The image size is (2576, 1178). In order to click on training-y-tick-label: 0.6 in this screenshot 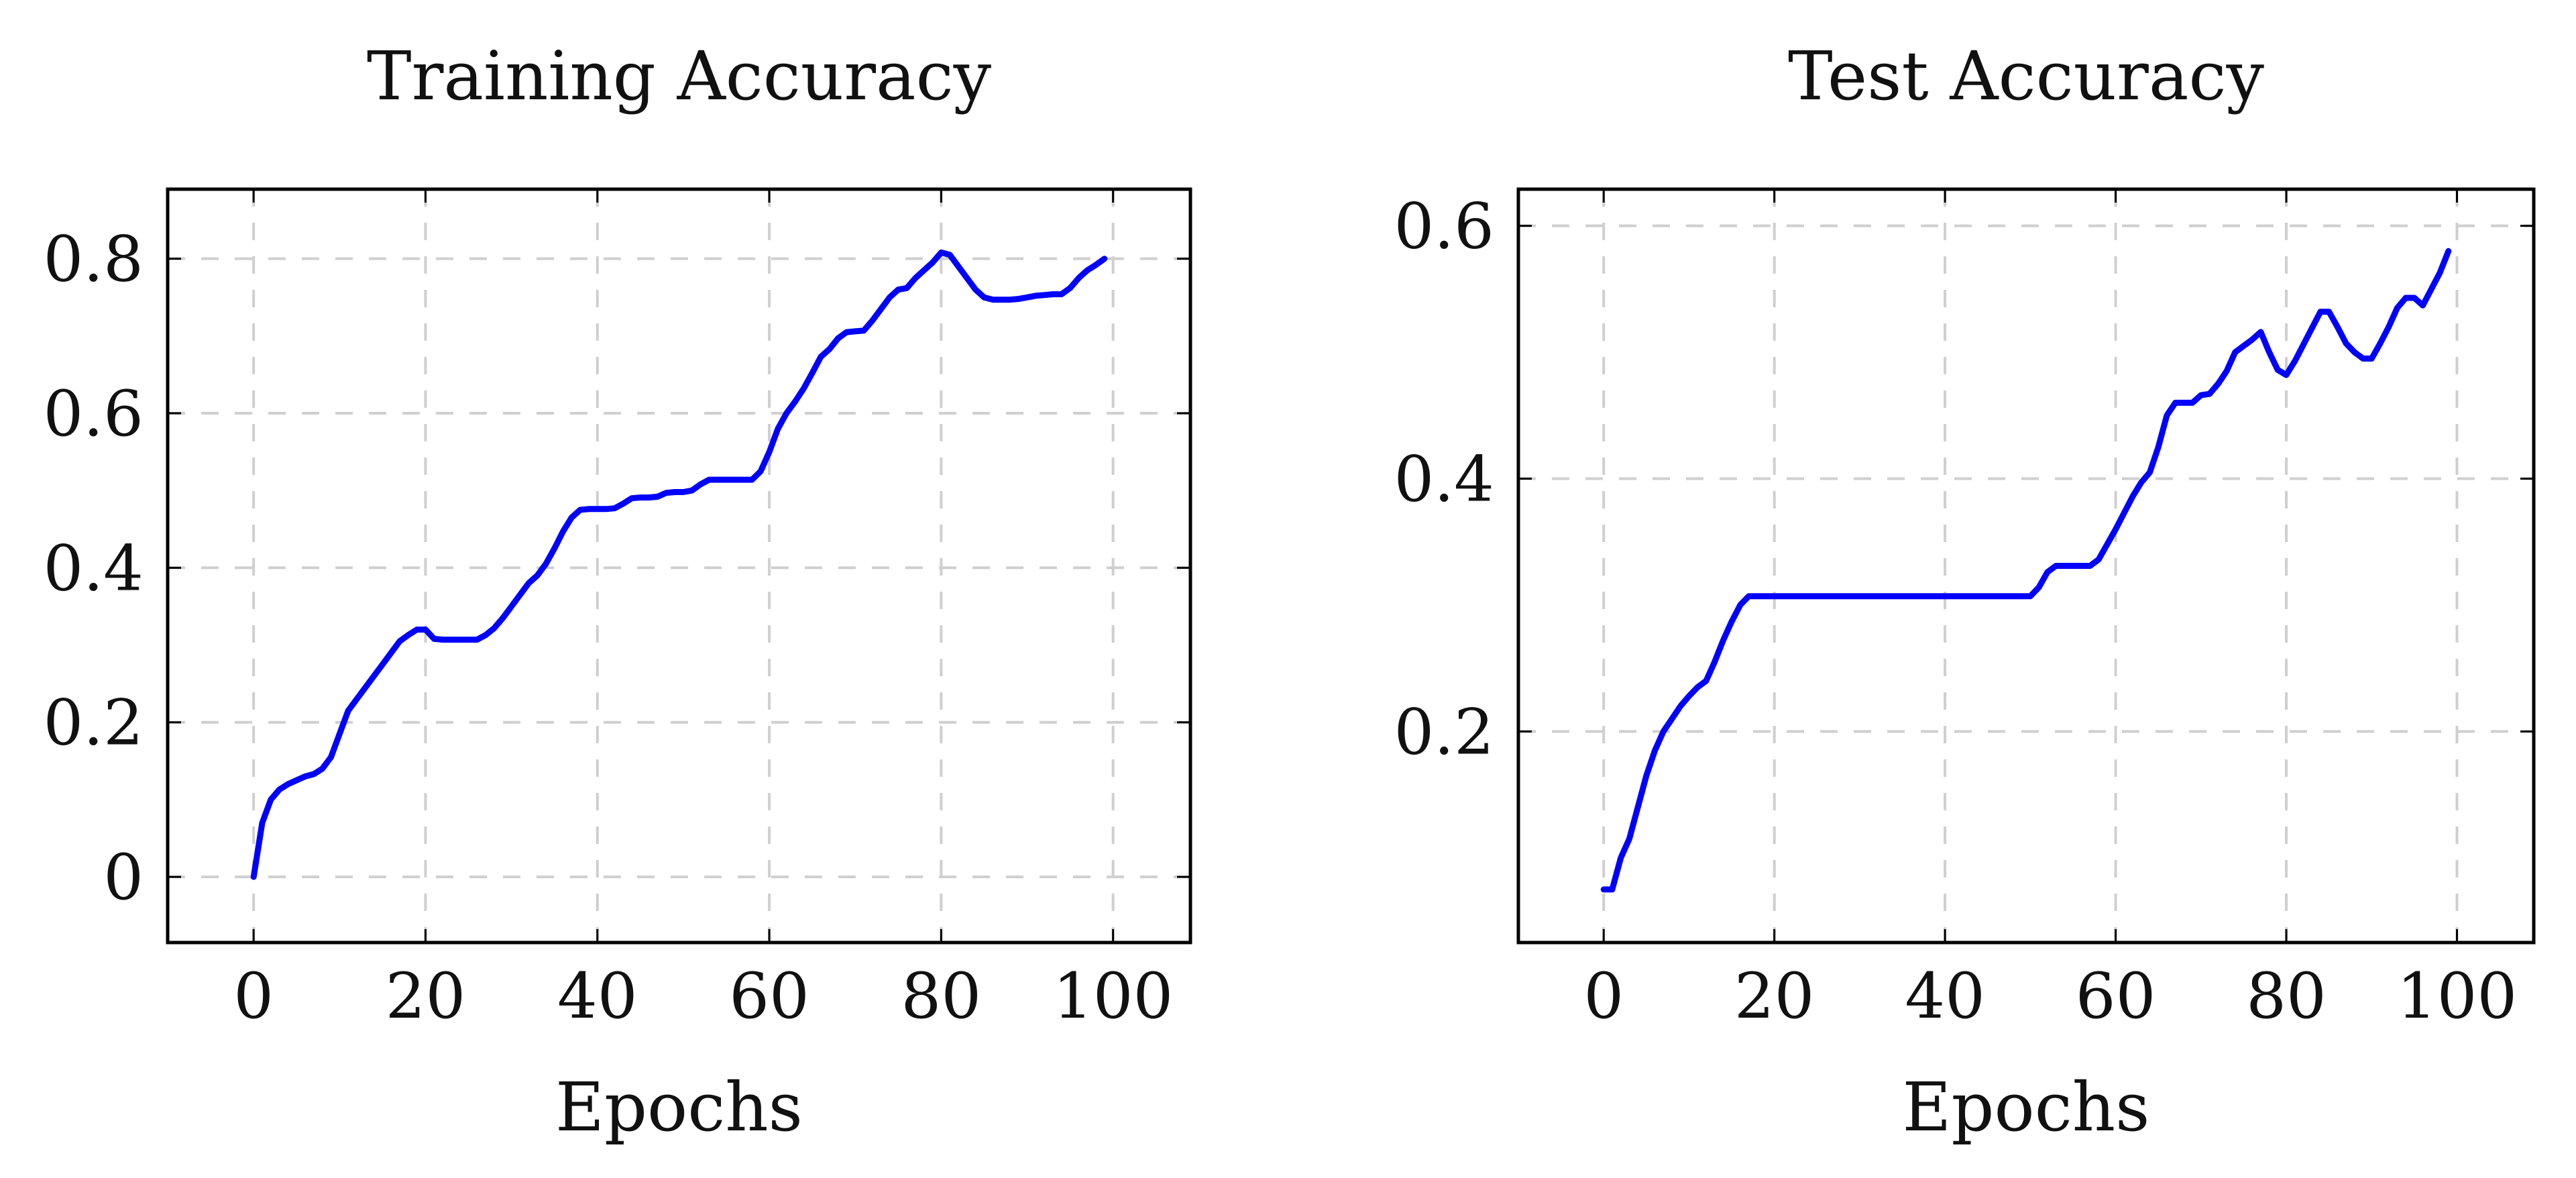, I will do `click(94, 415)`.